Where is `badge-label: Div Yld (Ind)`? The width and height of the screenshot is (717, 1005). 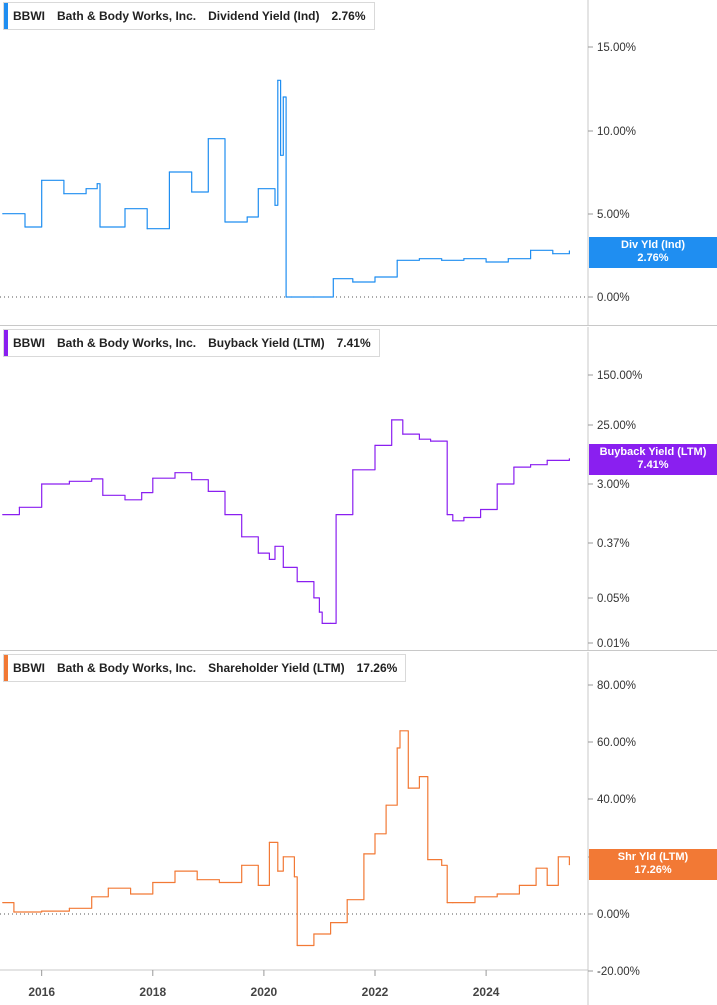 badge-label: Div Yld (Ind) is located at coordinates (653, 245).